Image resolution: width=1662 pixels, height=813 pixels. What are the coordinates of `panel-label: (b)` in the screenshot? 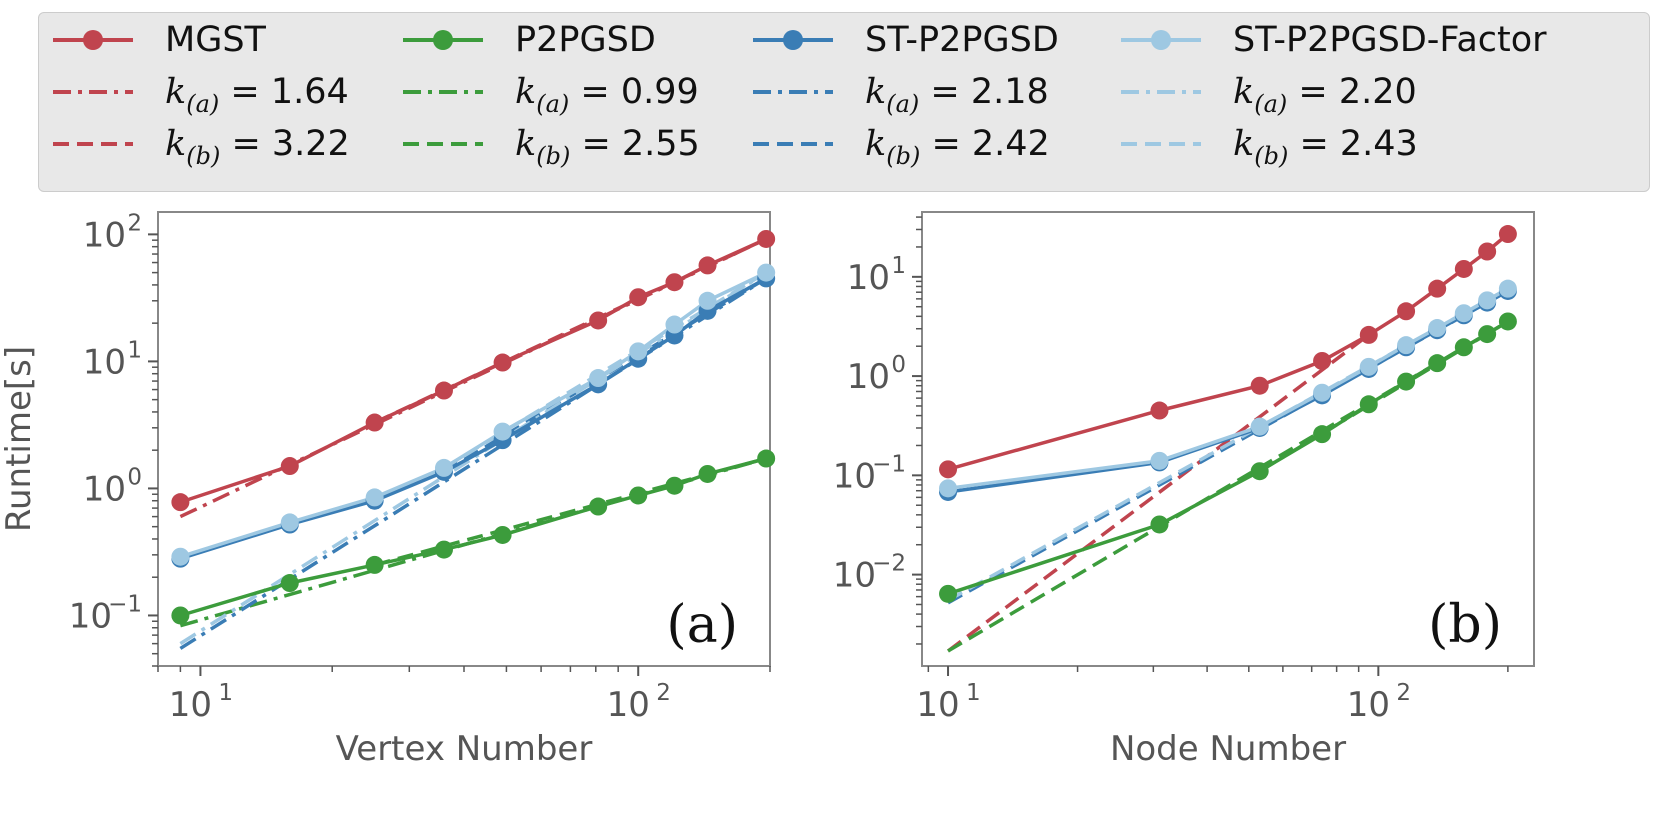 It's located at (1465, 625).